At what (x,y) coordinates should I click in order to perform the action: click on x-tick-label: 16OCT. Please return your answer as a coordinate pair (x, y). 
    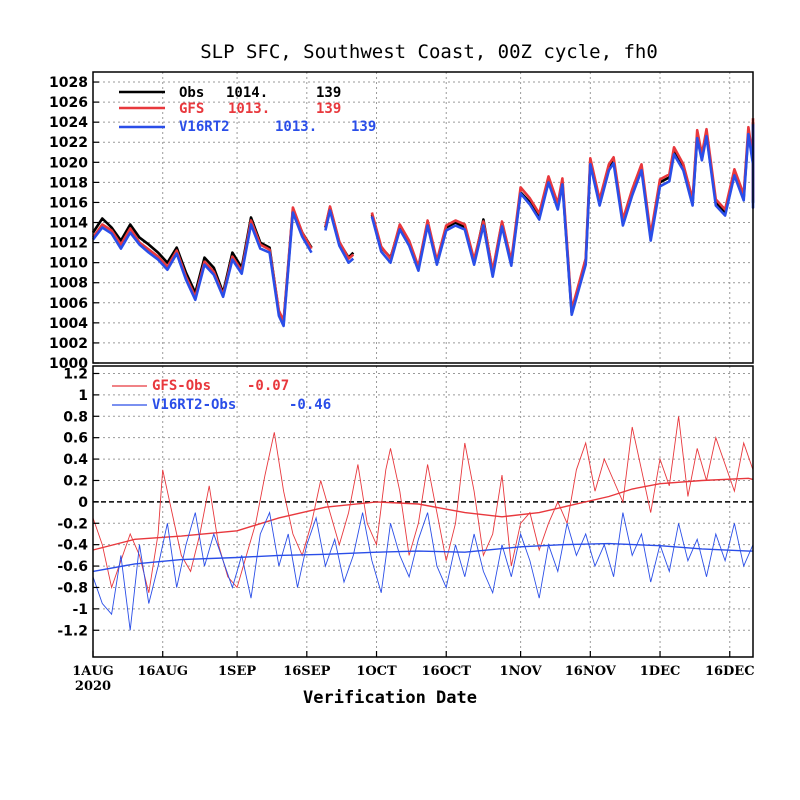
    Looking at the image, I should click on (447, 671).